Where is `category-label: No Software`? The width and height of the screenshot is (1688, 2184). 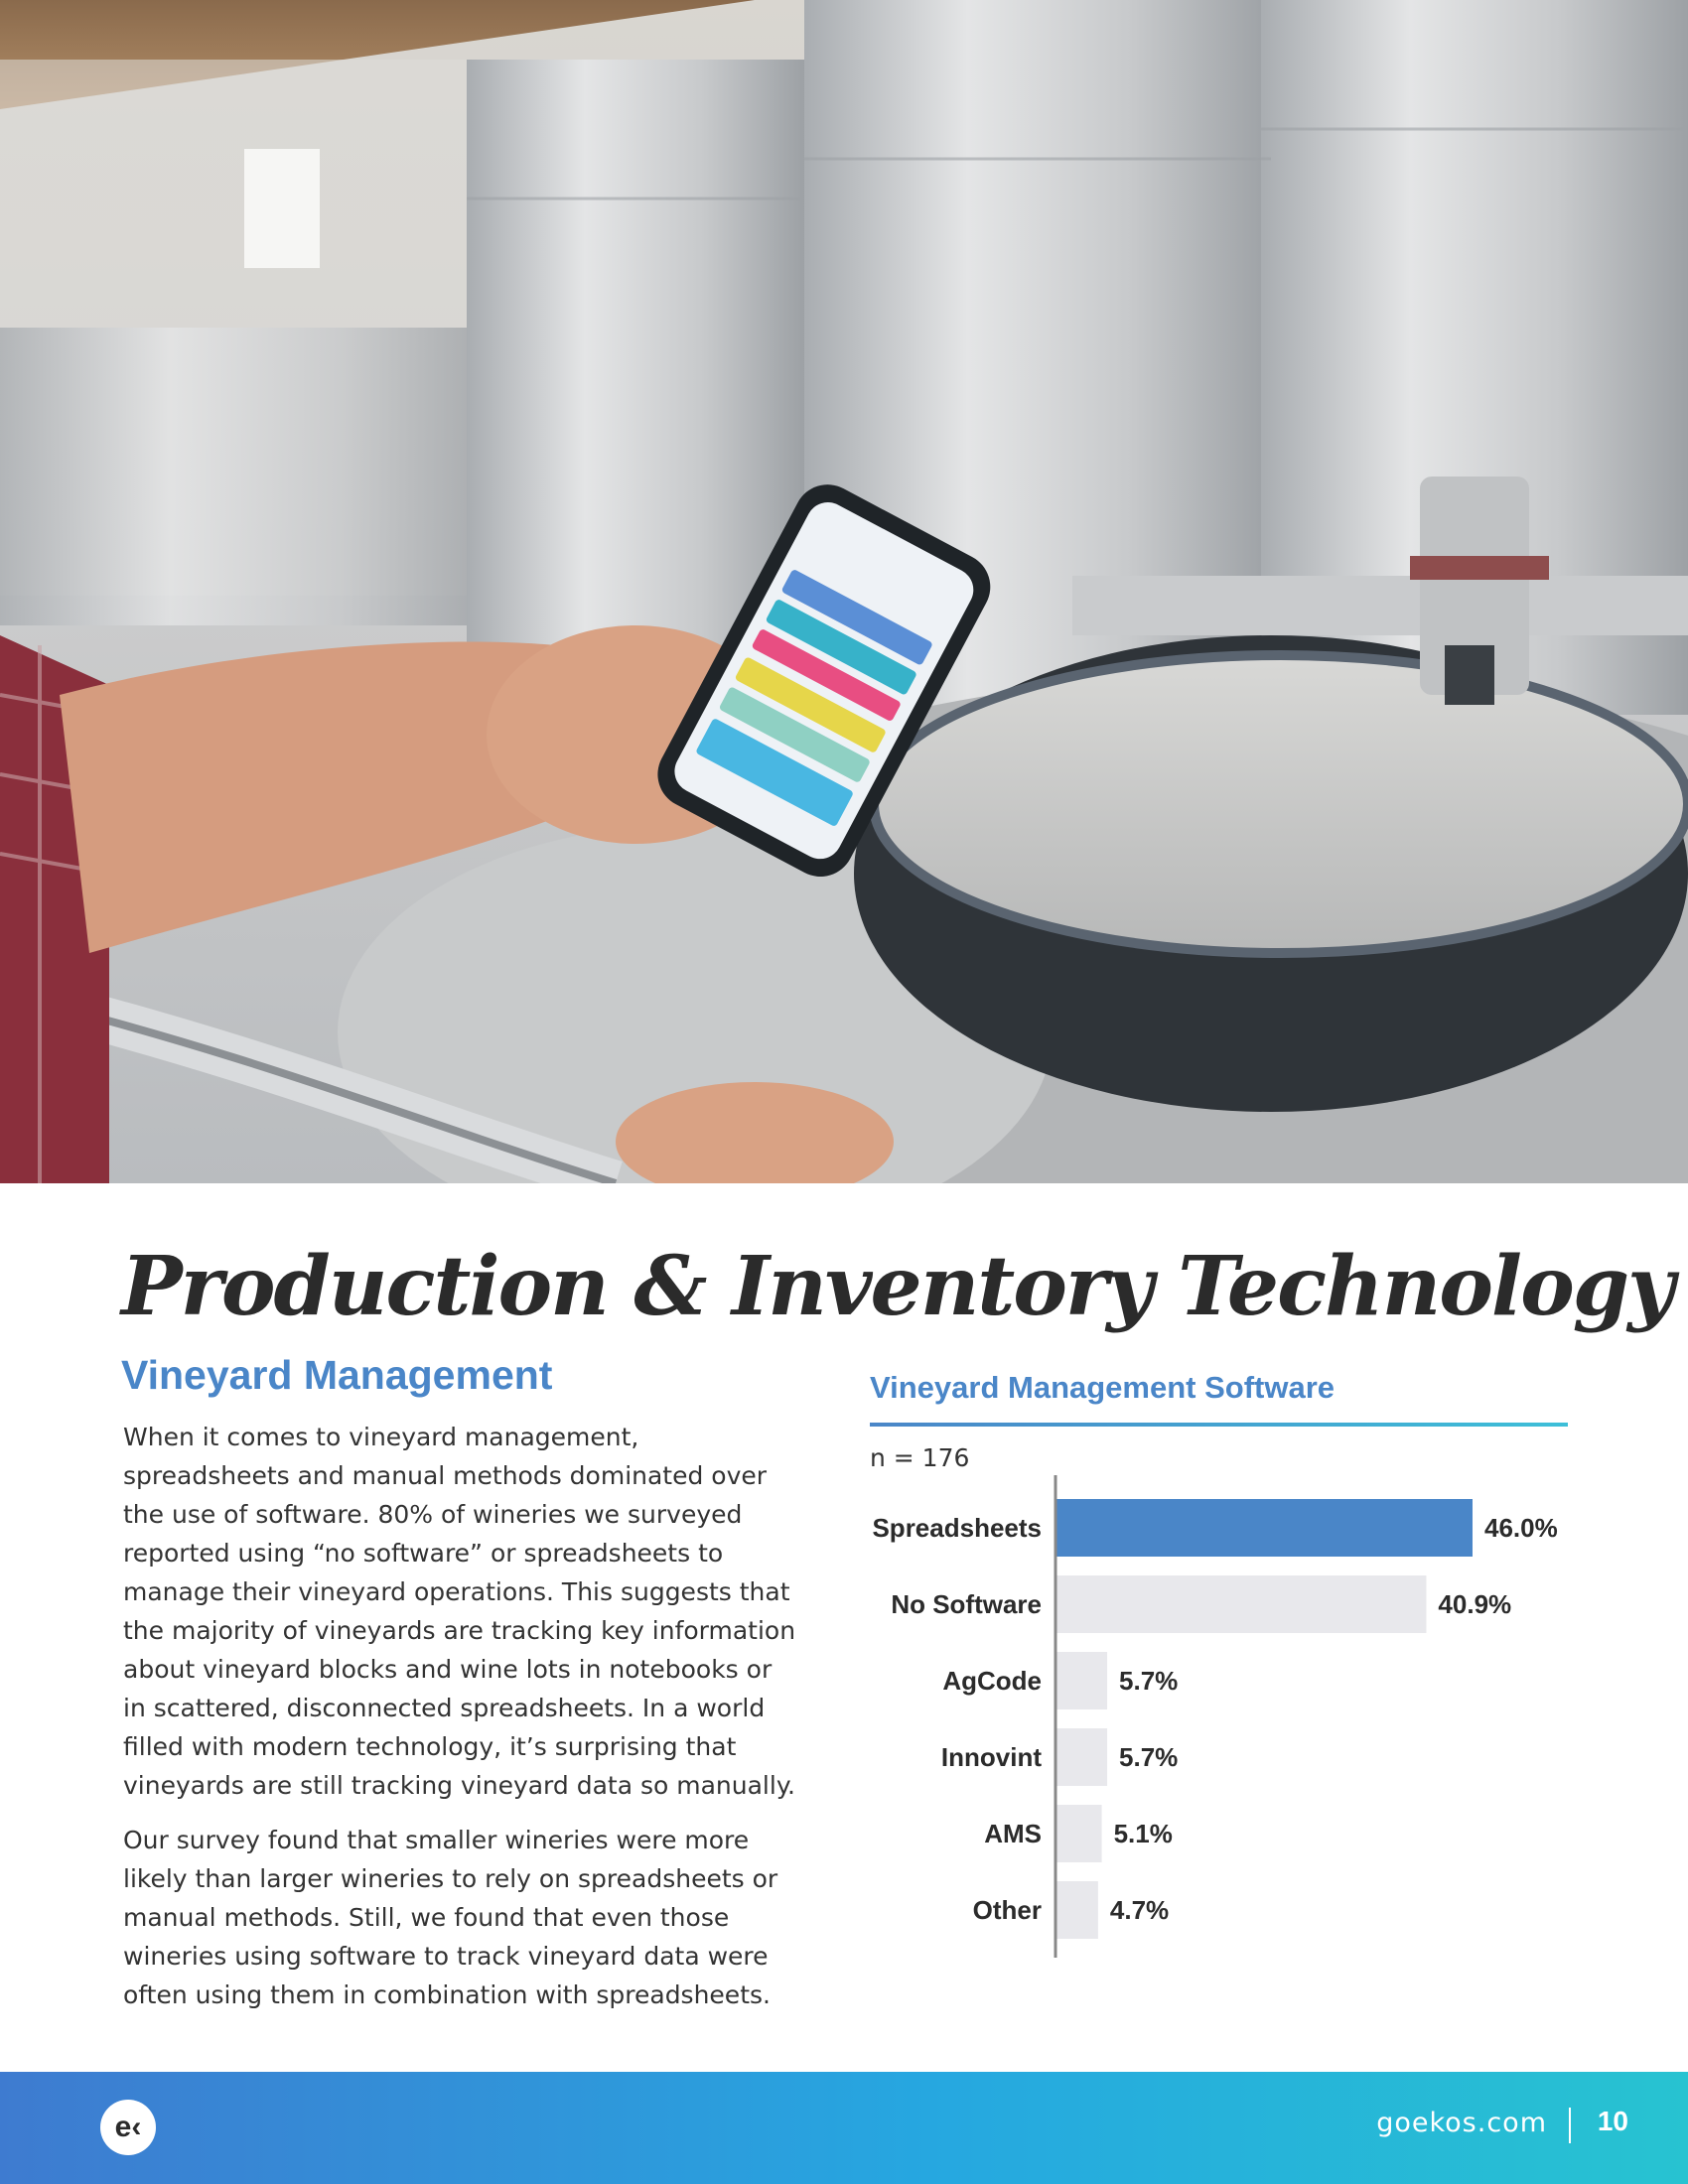
category-label: No Software is located at coordinates (966, 1604).